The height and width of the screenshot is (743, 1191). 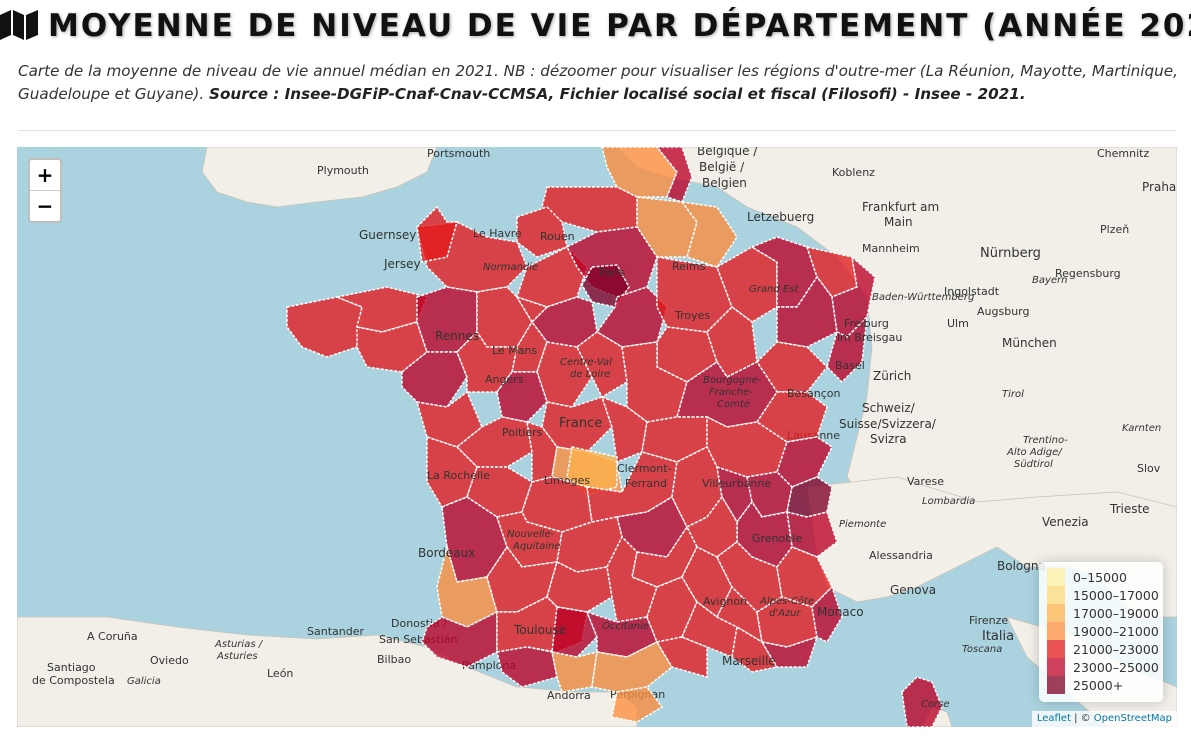 What do you see at coordinates (280, 673) in the screenshot?
I see `svg-text: León` at bounding box center [280, 673].